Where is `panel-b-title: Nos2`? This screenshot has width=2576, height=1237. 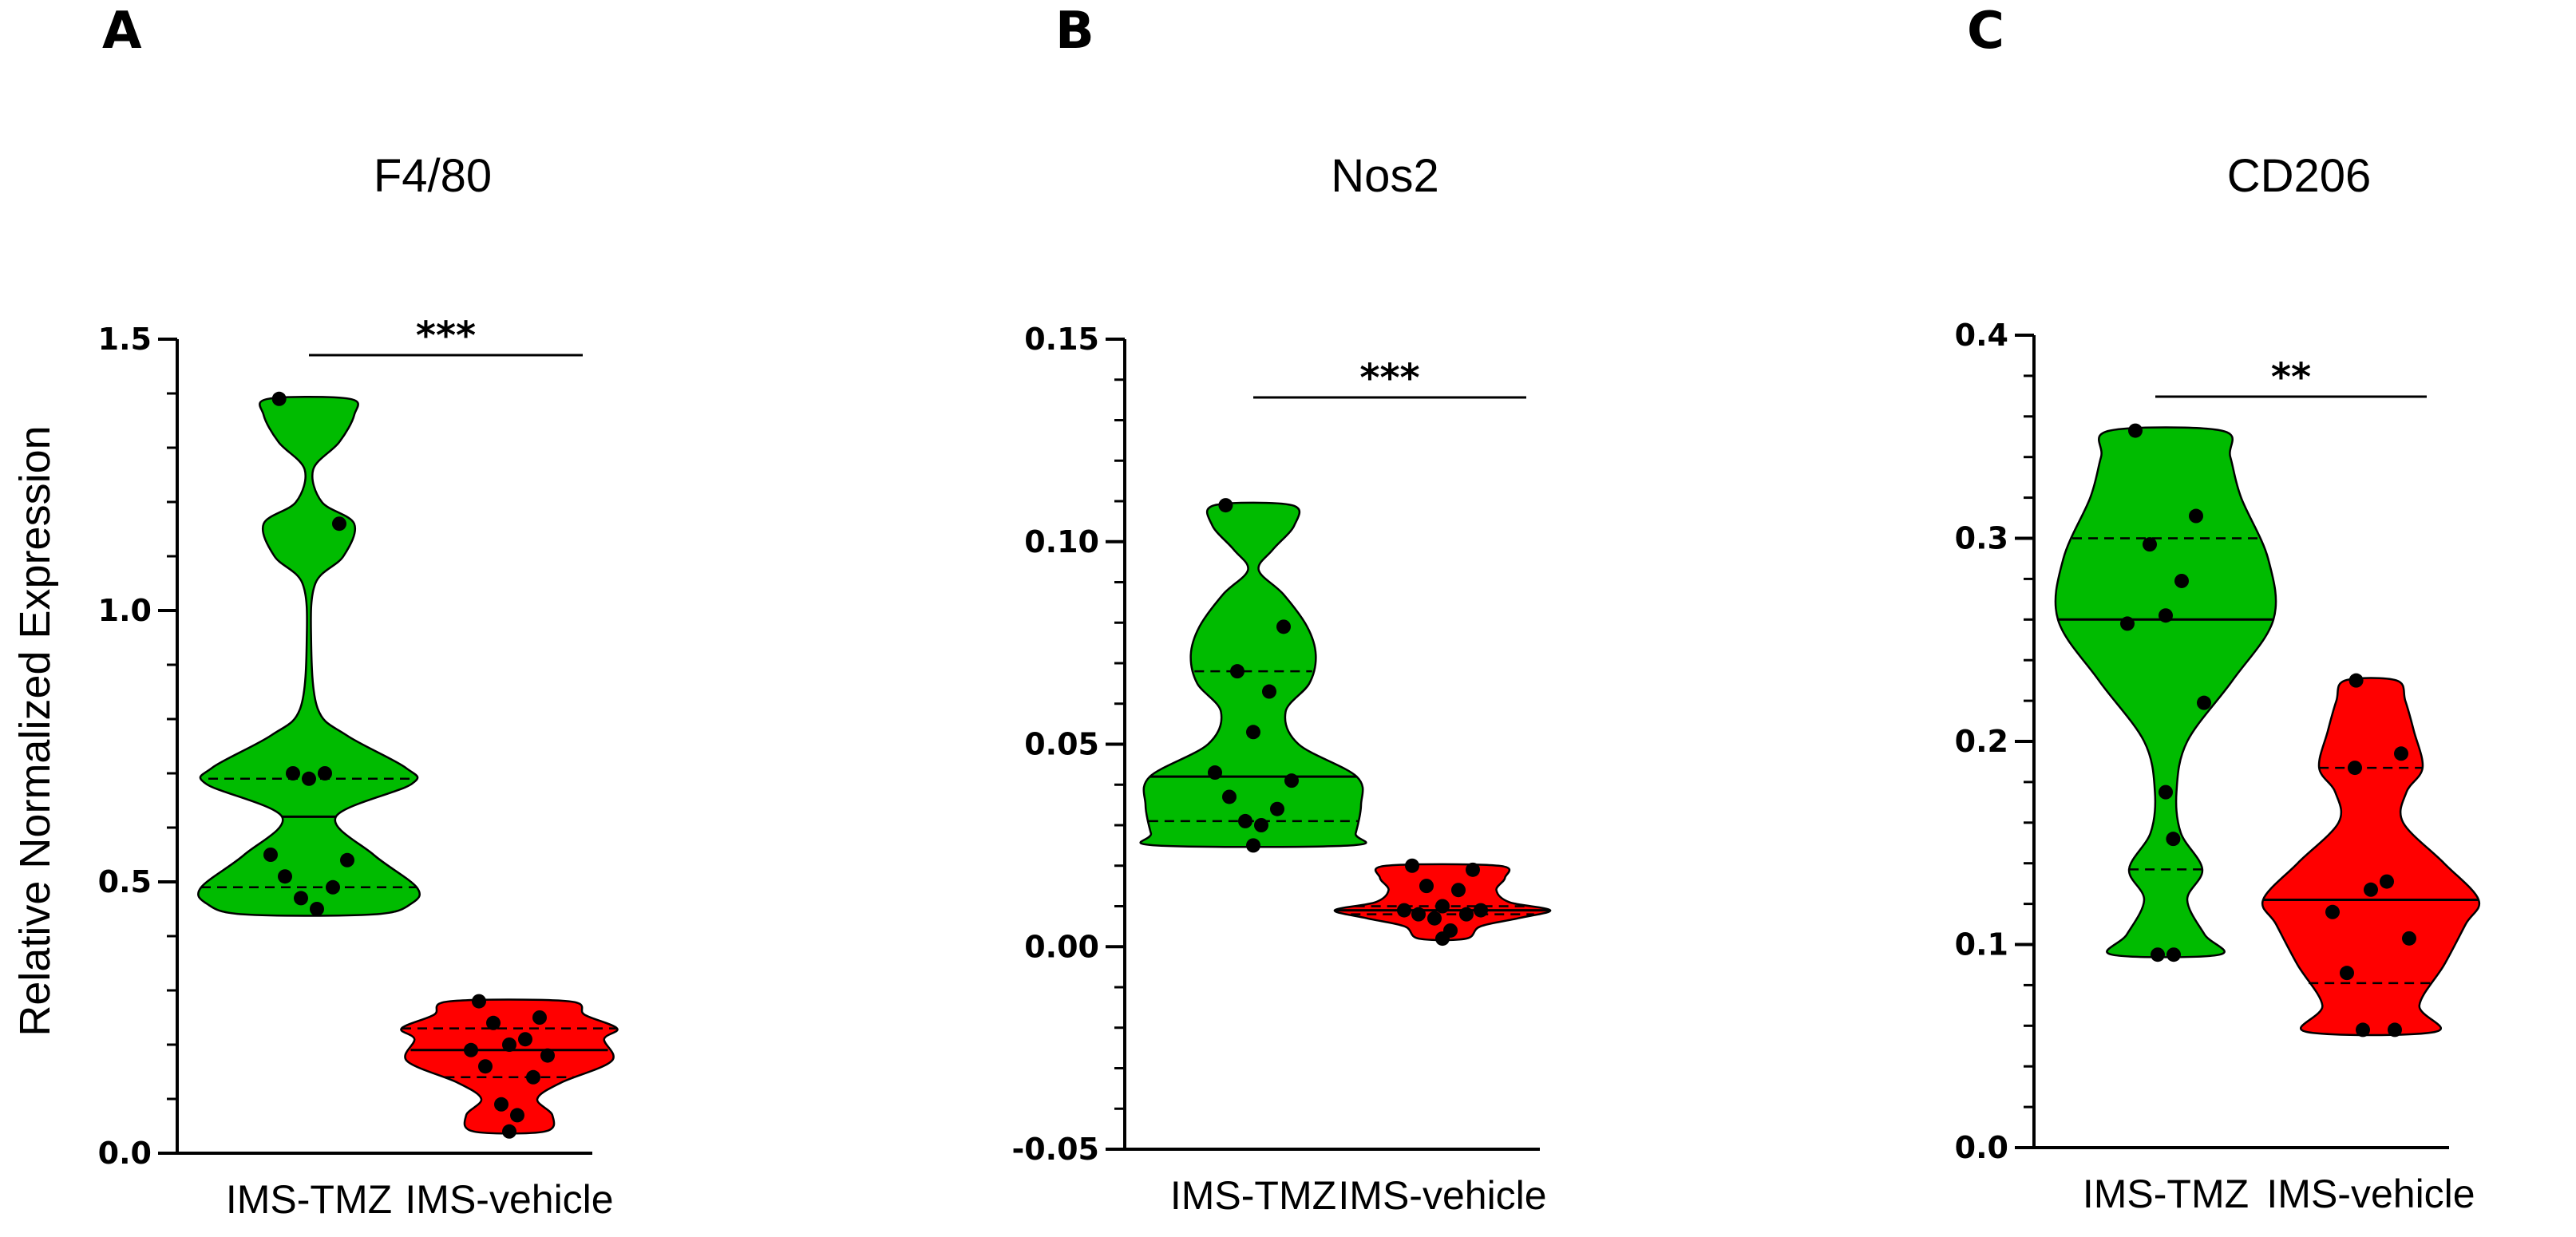 panel-b-title: Nos2 is located at coordinates (1385, 176).